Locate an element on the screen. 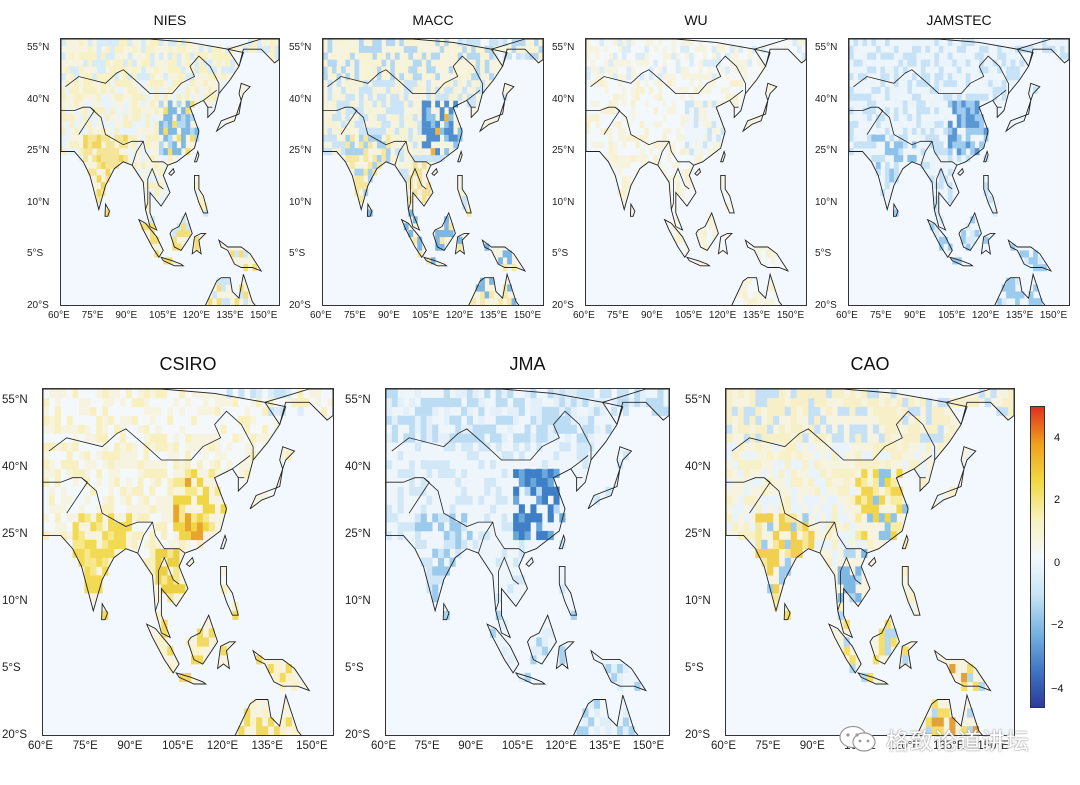  lon-tick-label: 75°E is located at coordinates (427, 746).